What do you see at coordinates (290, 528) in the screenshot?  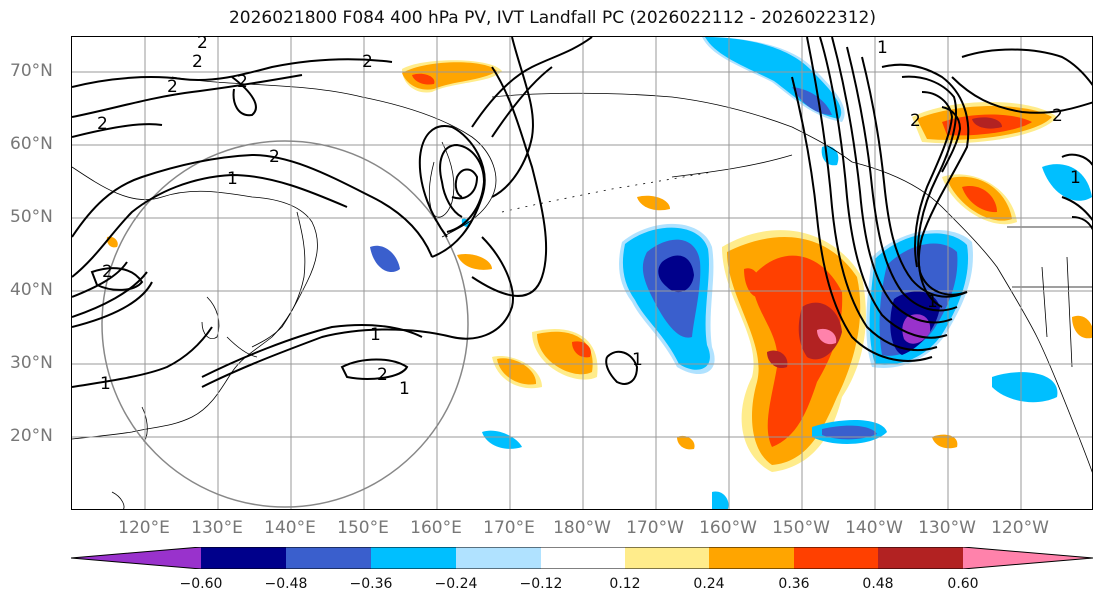 I see `lon-label: 140°E` at bounding box center [290, 528].